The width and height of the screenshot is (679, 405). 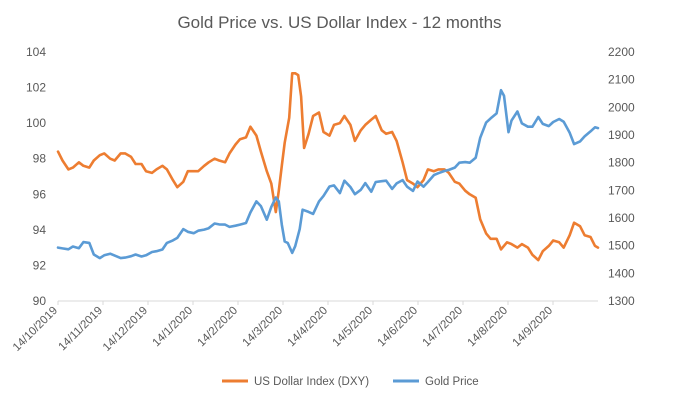 I want to click on x-tick-label: 14/12/2019, so click(x=125, y=329).